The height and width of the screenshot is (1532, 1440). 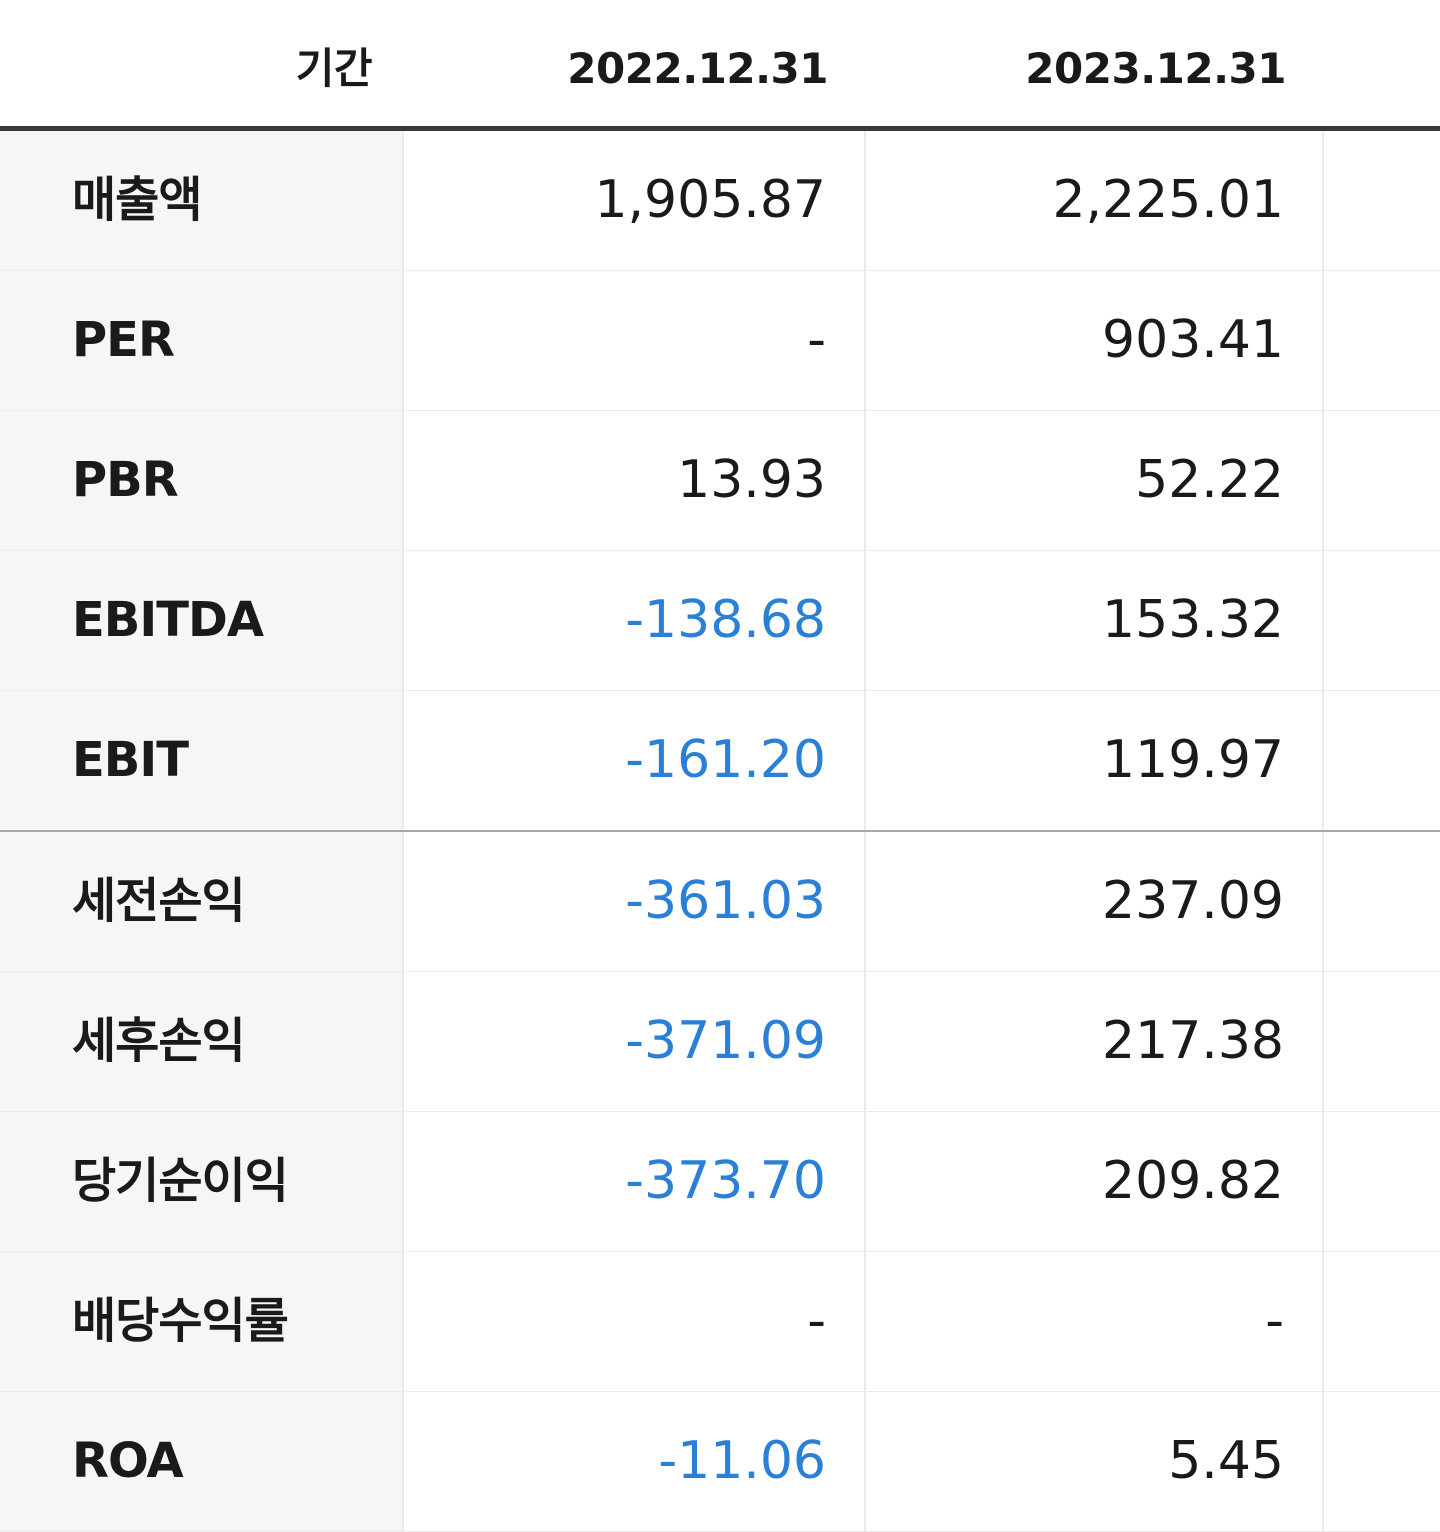 What do you see at coordinates (635, 1181) in the screenshot?
I see `value-2022: -373.70` at bounding box center [635, 1181].